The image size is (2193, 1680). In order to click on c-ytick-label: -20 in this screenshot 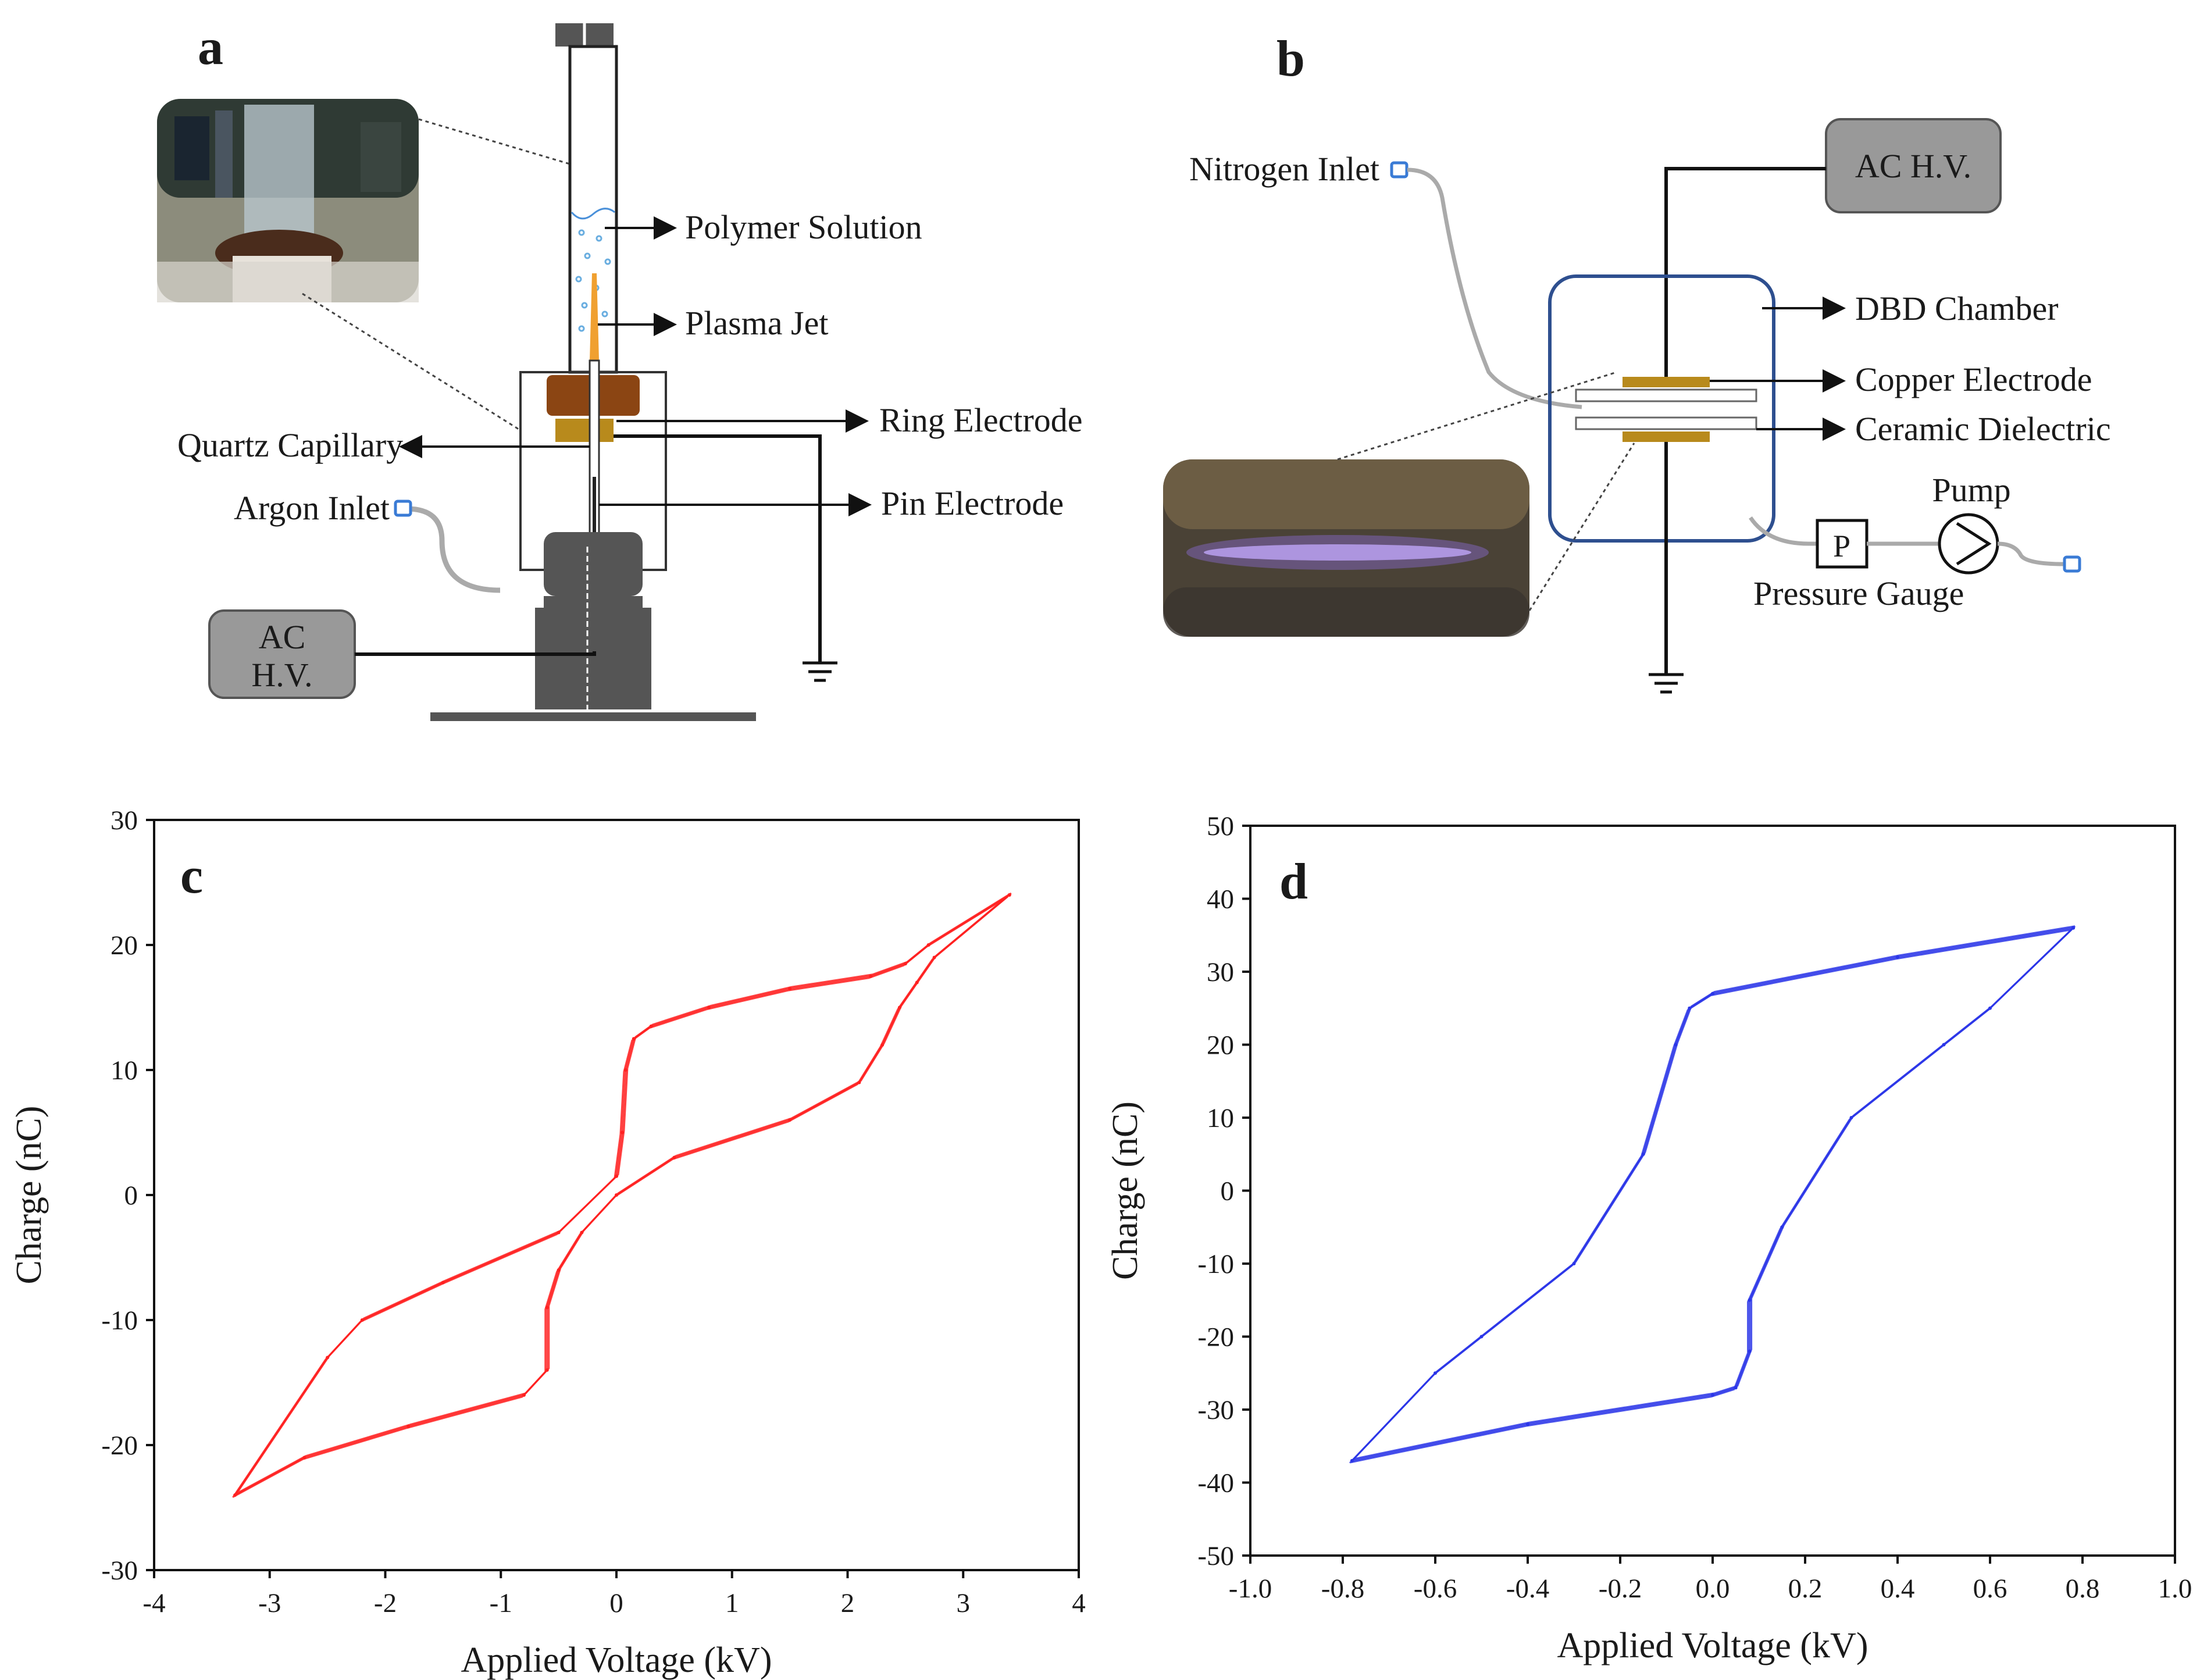, I will do `click(119, 1446)`.